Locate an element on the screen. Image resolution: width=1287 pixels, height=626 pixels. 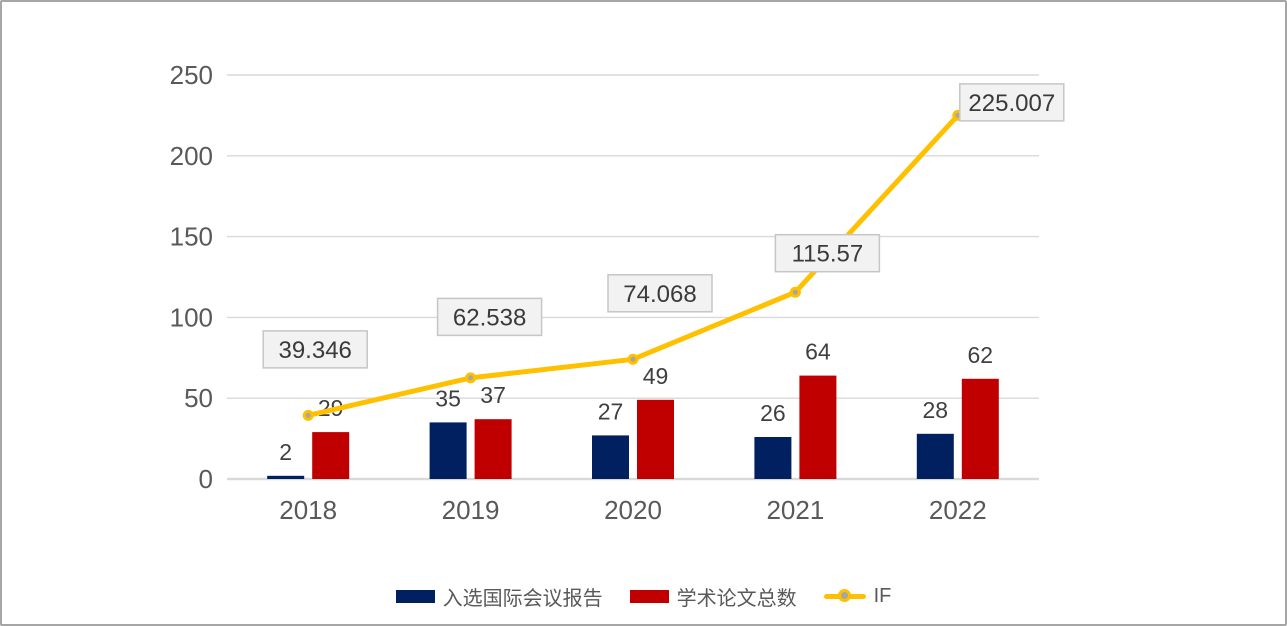
x-axis-label: 2019 is located at coordinates (471, 510).